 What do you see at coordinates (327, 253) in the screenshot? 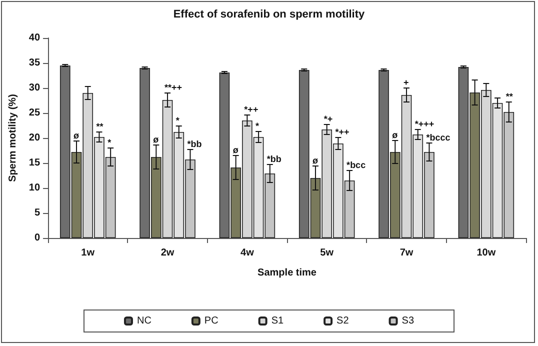
I see `x-tick-label: 5w` at bounding box center [327, 253].